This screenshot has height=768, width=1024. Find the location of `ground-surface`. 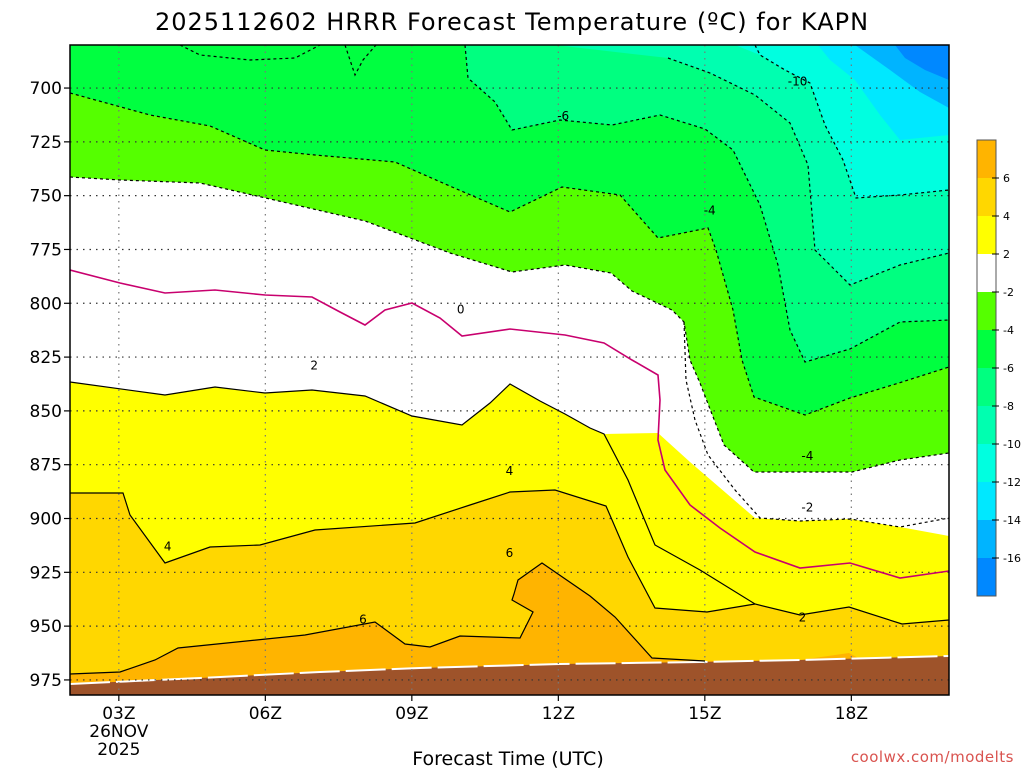

ground-surface is located at coordinates (509, 675).